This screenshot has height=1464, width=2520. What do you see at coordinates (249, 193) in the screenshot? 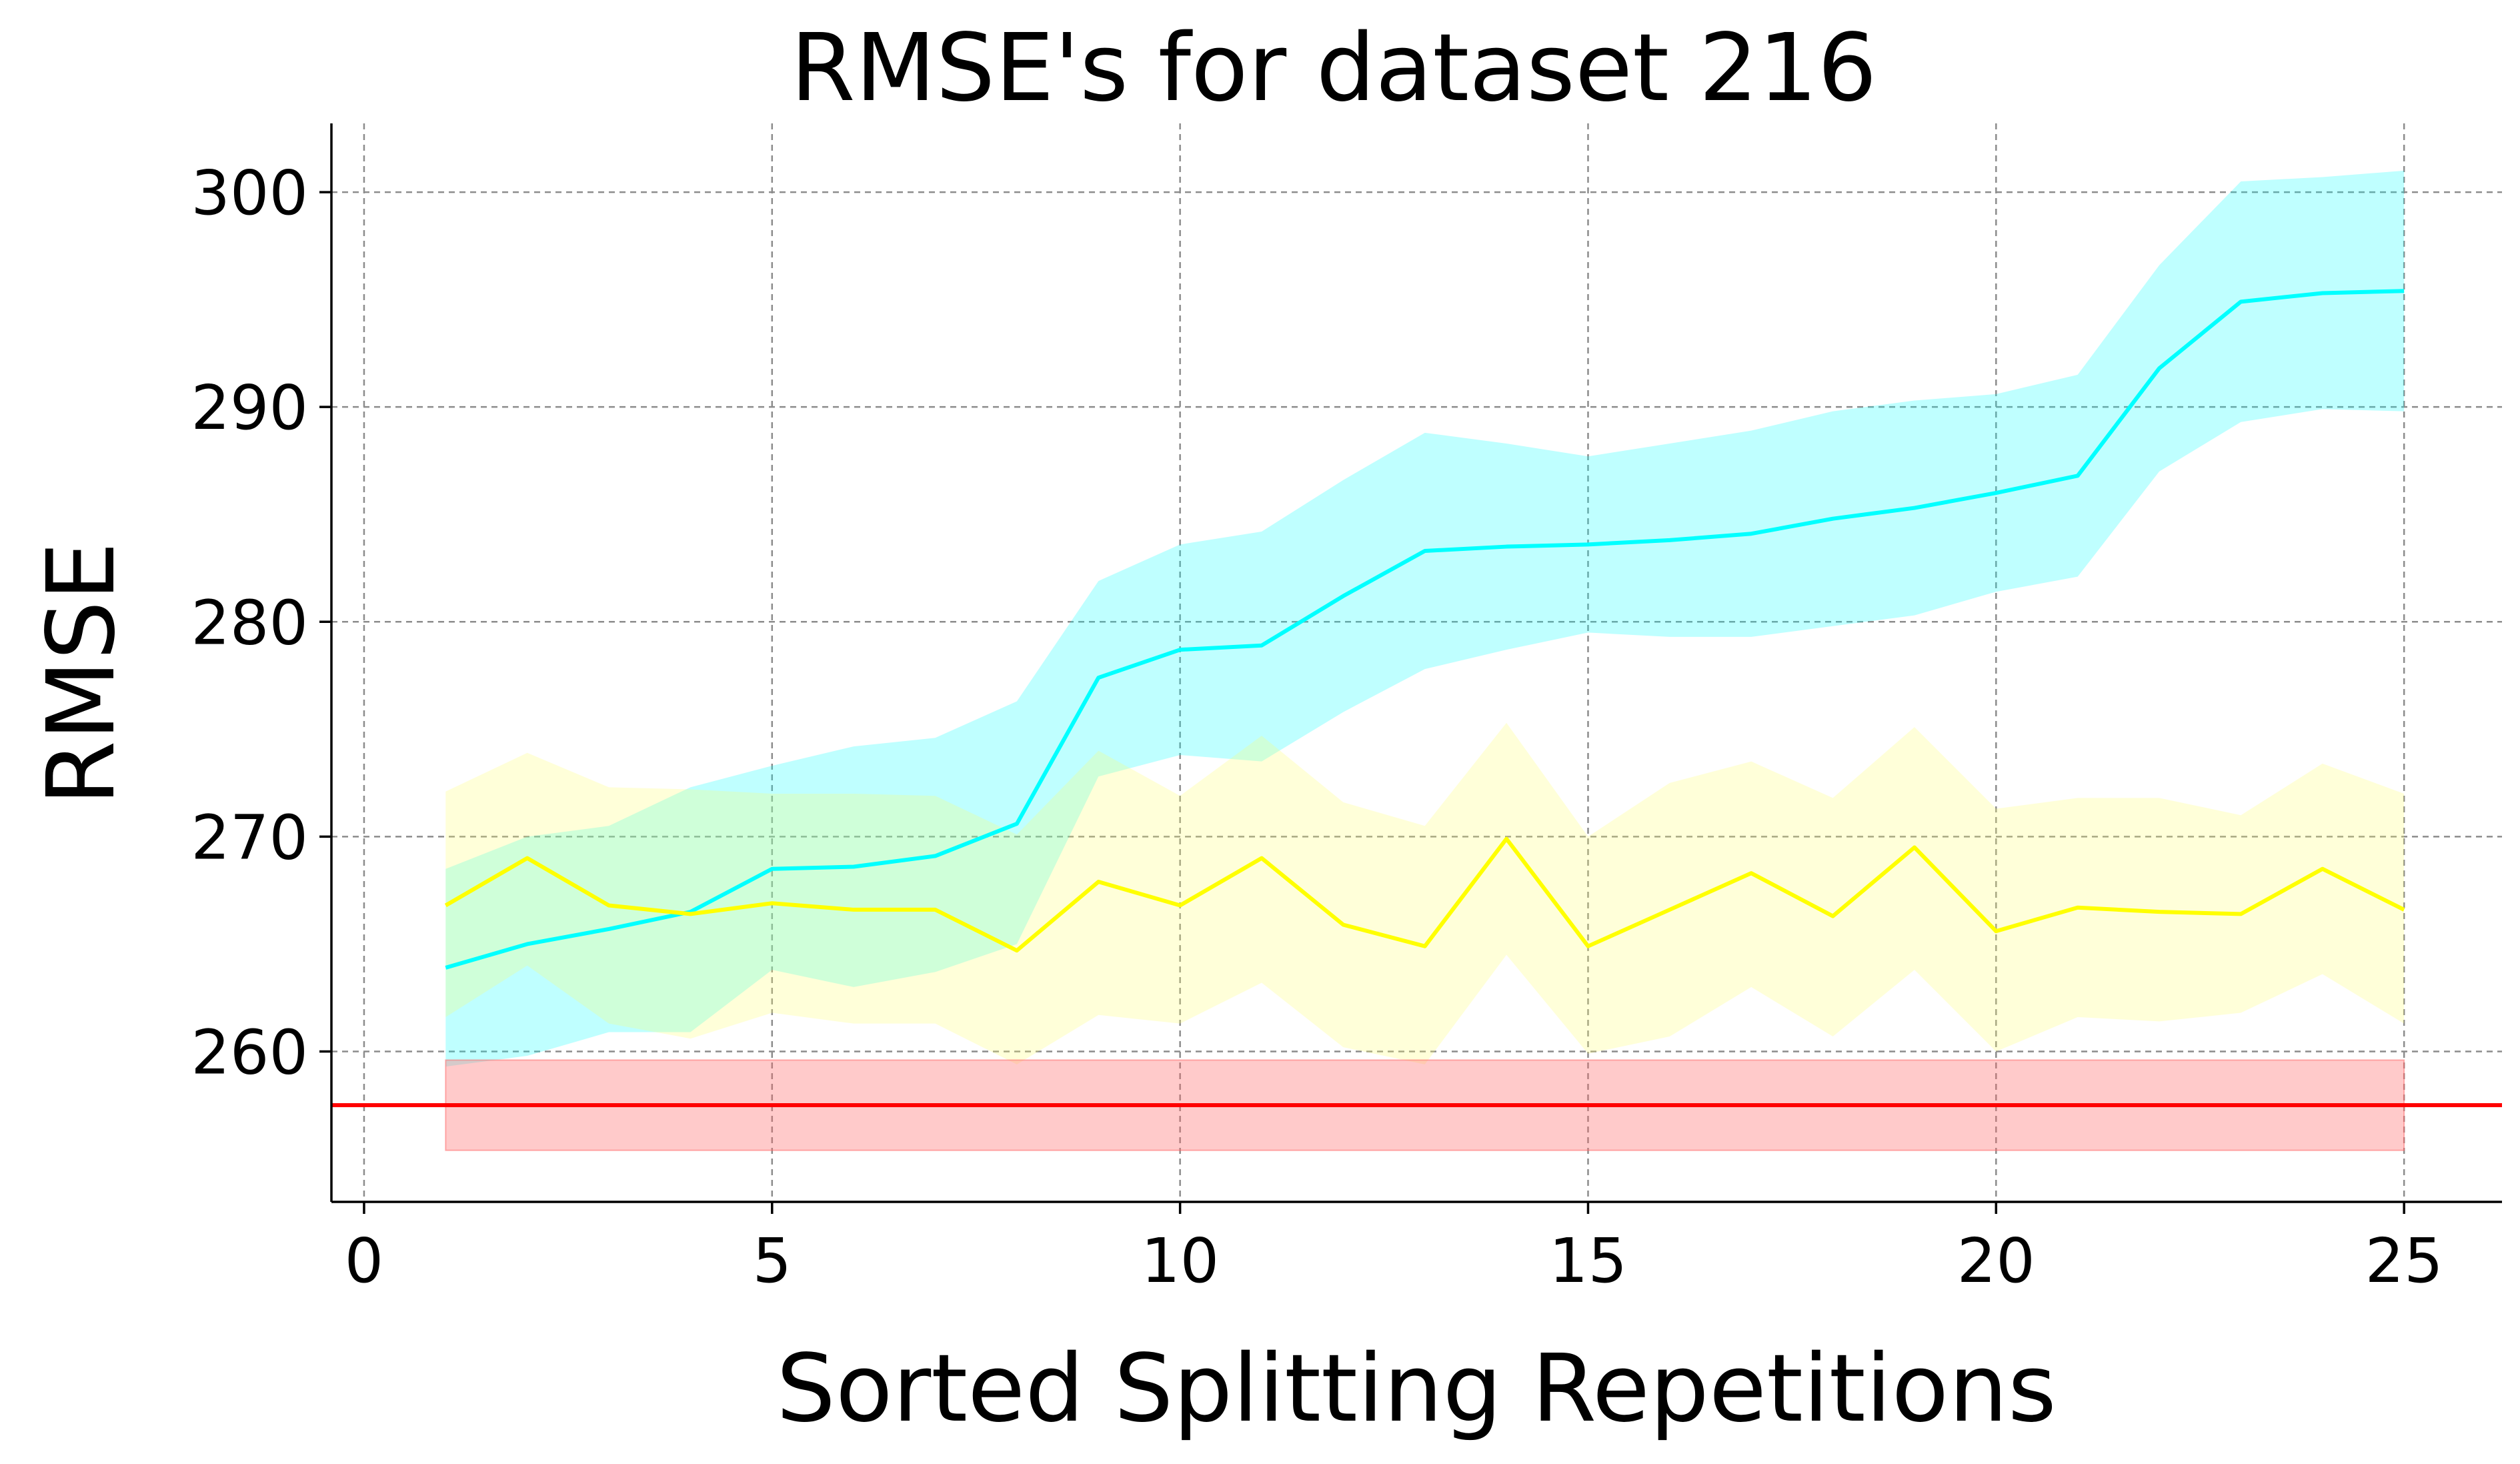
I see `y-tick-label: 300` at bounding box center [249, 193].